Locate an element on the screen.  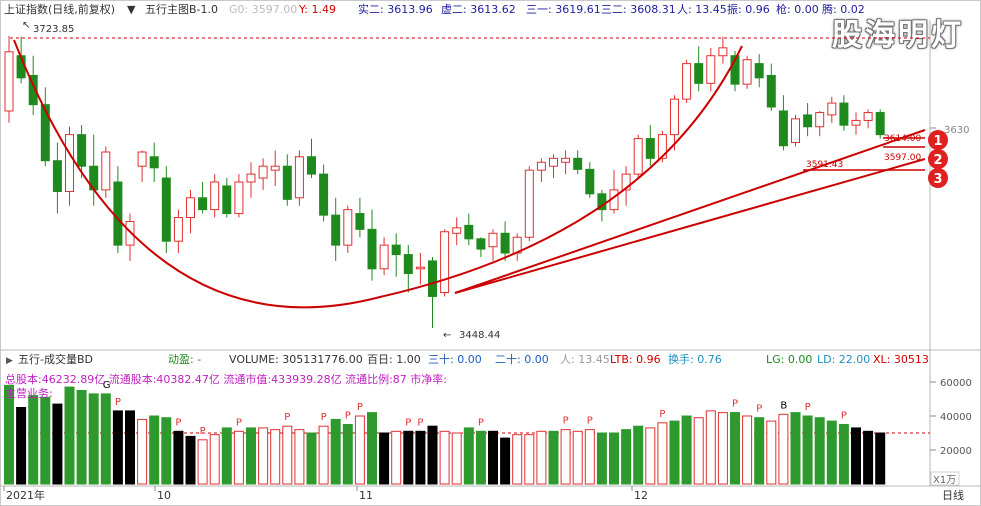
business-info-line: 主营业务: is located at coordinates (29, 393).